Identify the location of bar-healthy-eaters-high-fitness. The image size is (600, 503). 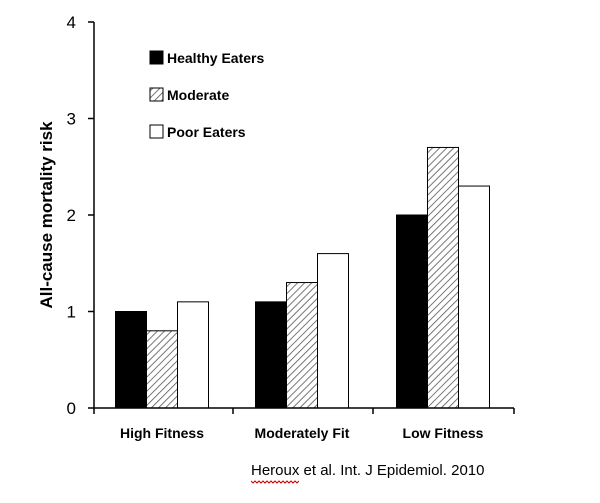
(131, 360).